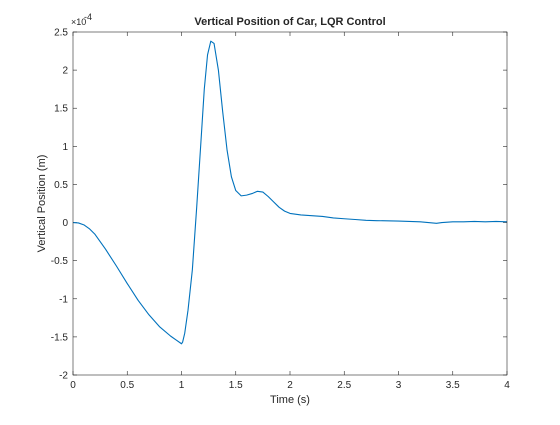 This screenshot has width=560, height=425. What do you see at coordinates (61, 185) in the screenshot?
I see `y-tick-label: 0.5` at bounding box center [61, 185].